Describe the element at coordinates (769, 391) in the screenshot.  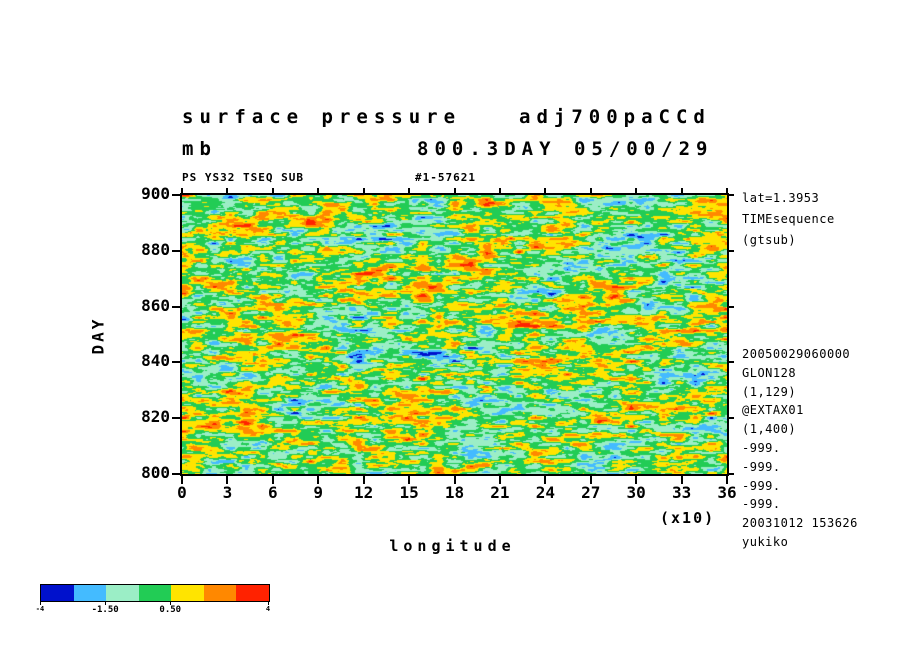
I see `annotation-line: (1,129)` at that location.